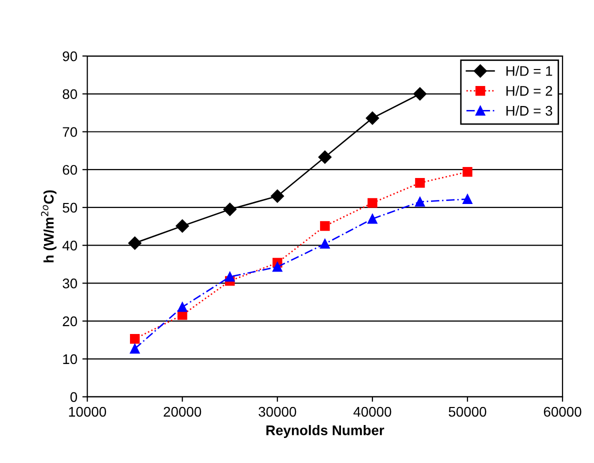  Describe the element at coordinates (325, 431) in the screenshot. I see `x-axis-title: Reynolds Number` at that location.